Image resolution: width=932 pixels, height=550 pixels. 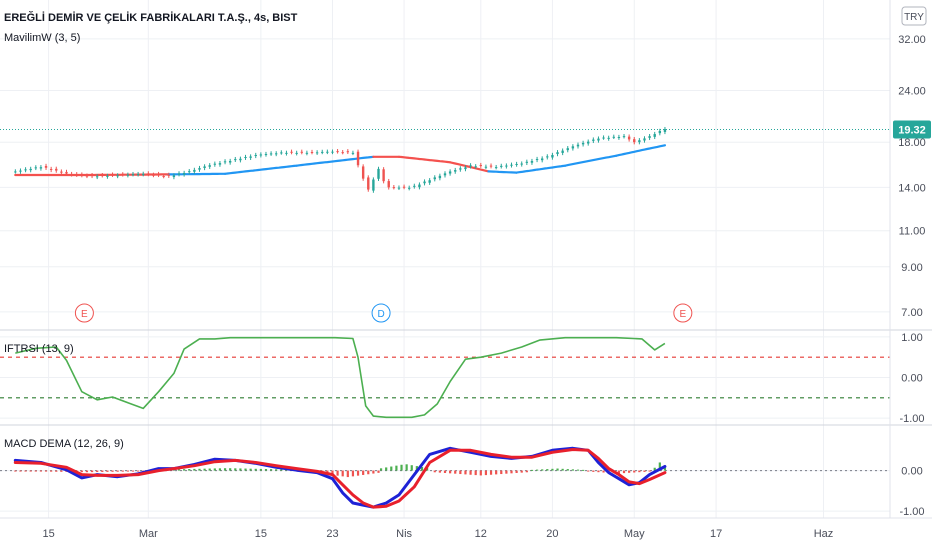 What do you see at coordinates (552, 534) in the screenshot?
I see `time-tick-label: 20` at bounding box center [552, 534].